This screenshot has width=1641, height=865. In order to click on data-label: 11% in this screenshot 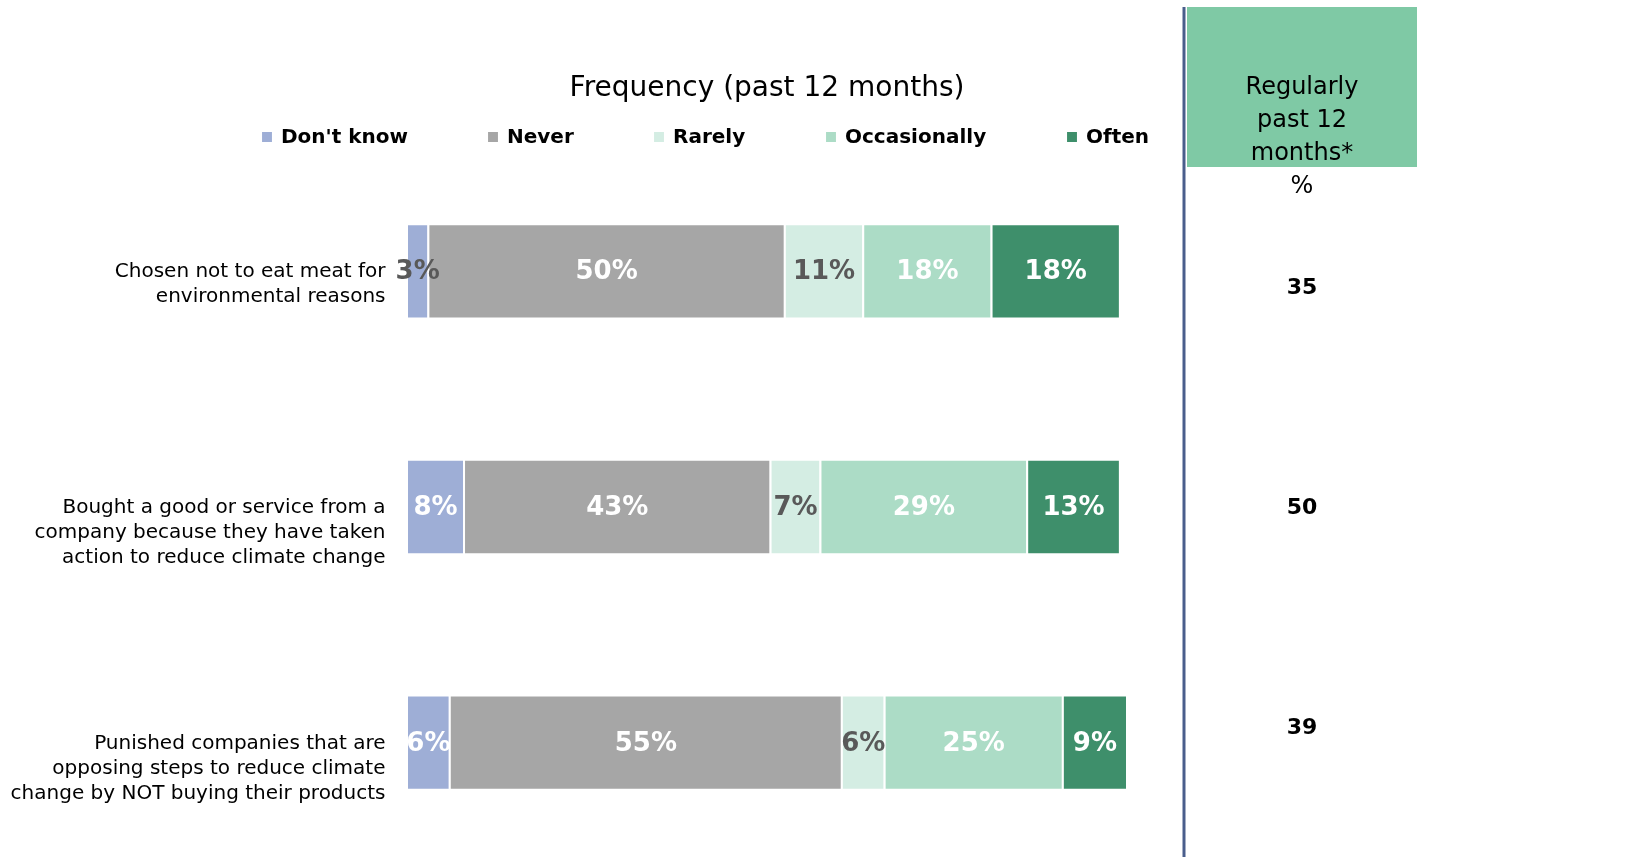, I will do `click(824, 270)`.